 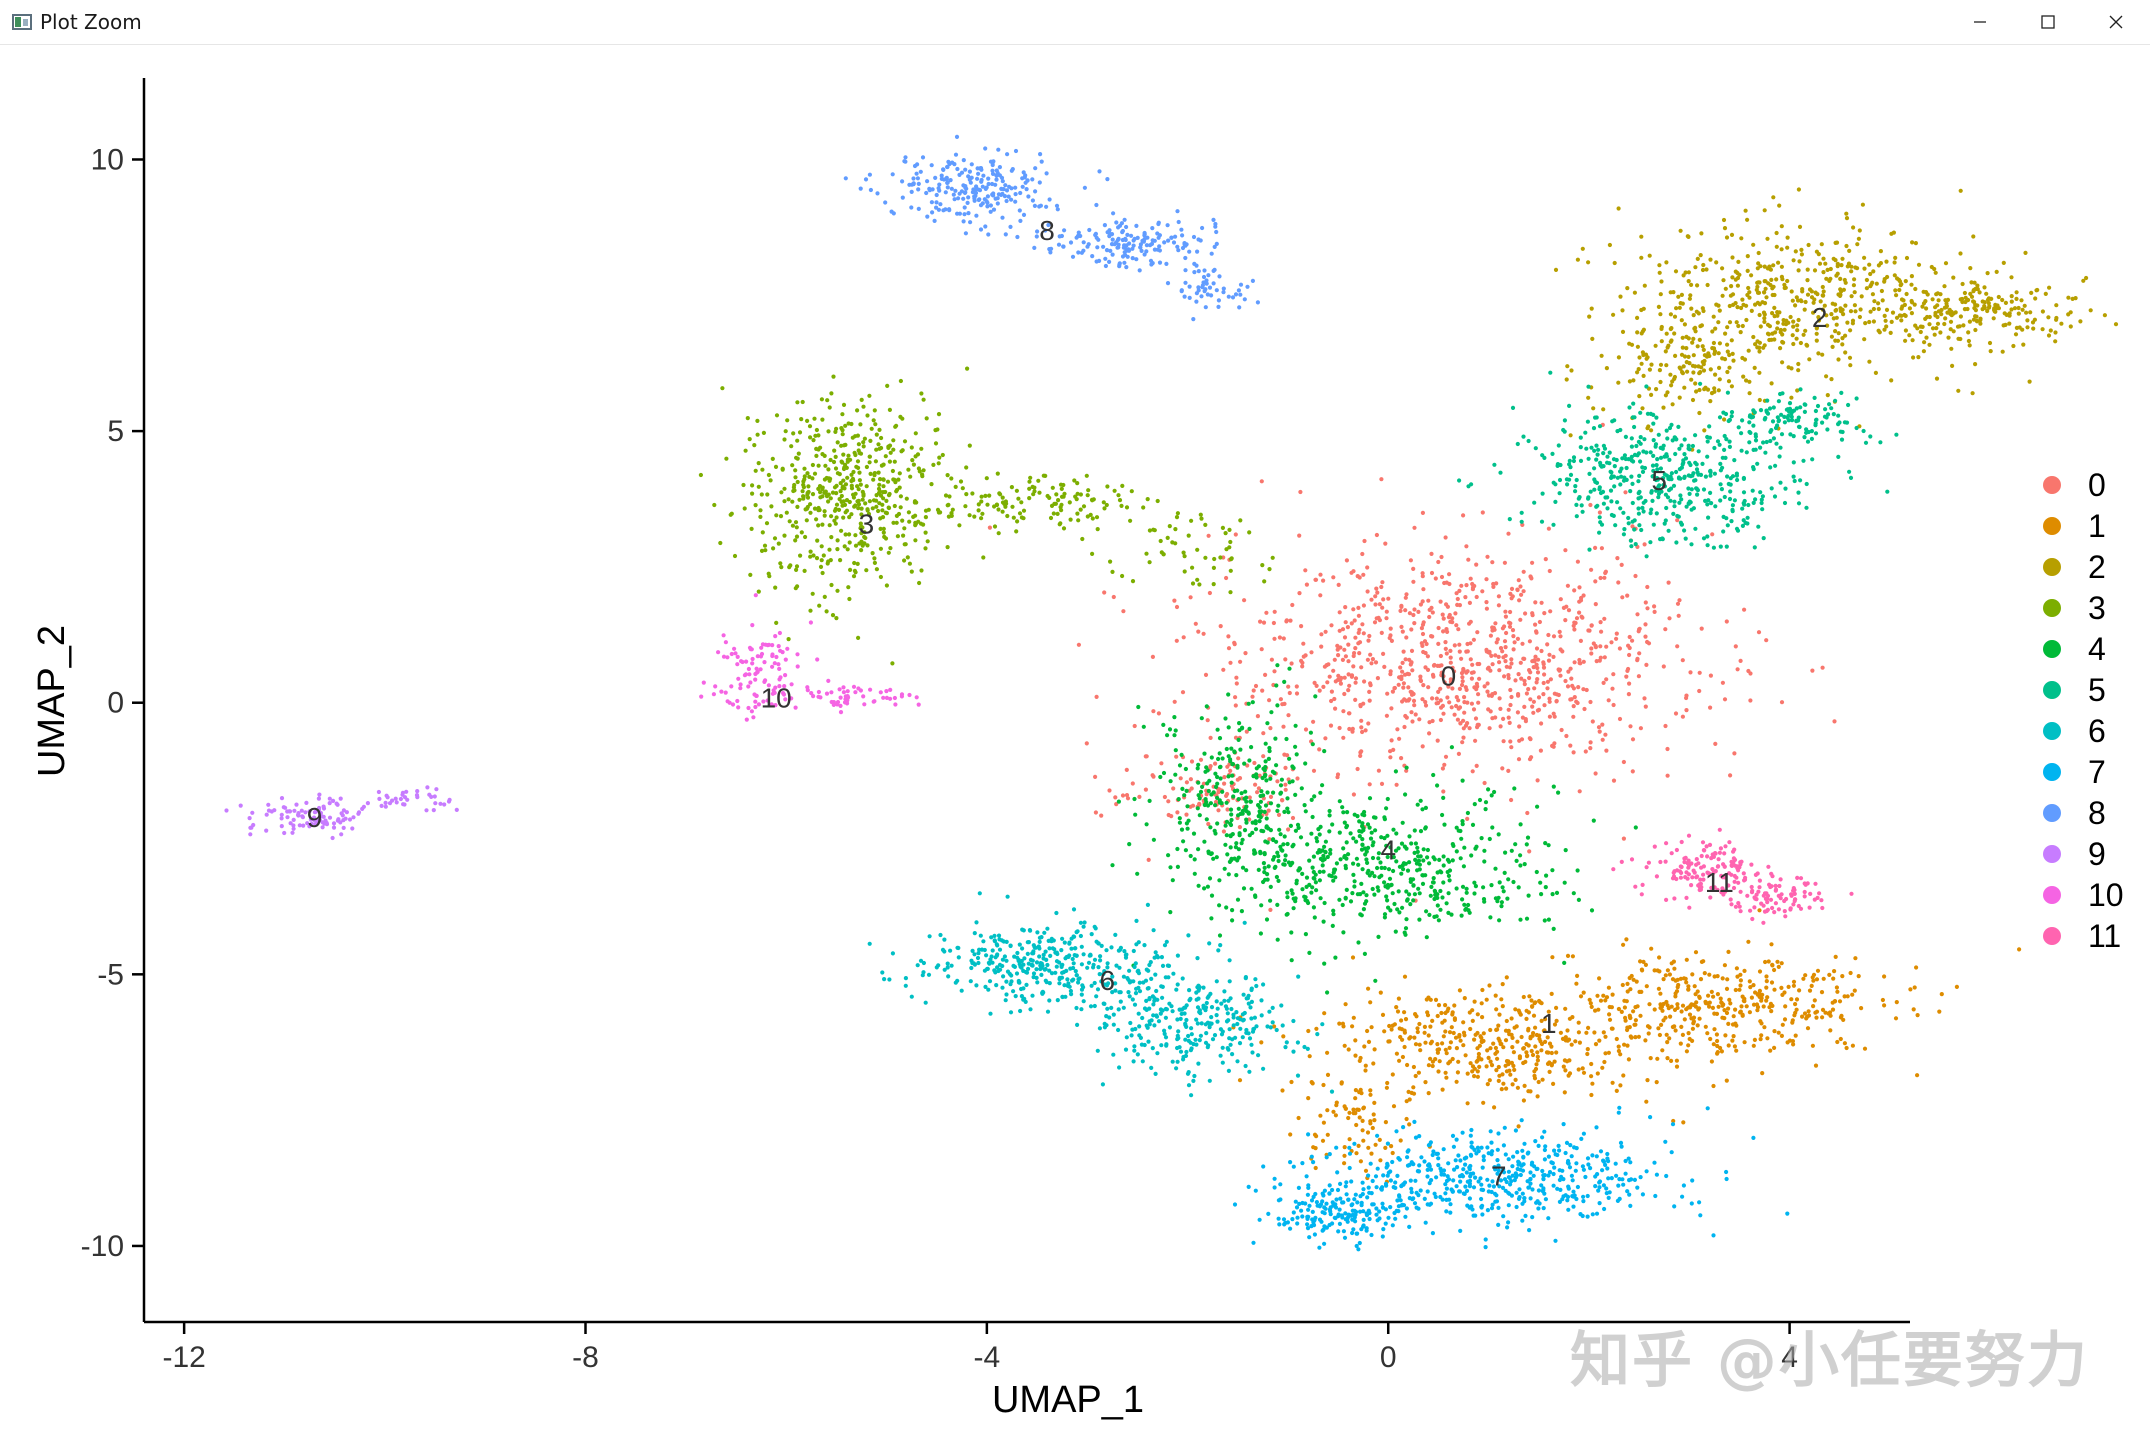 I want to click on close-button, so click(x=2116, y=22).